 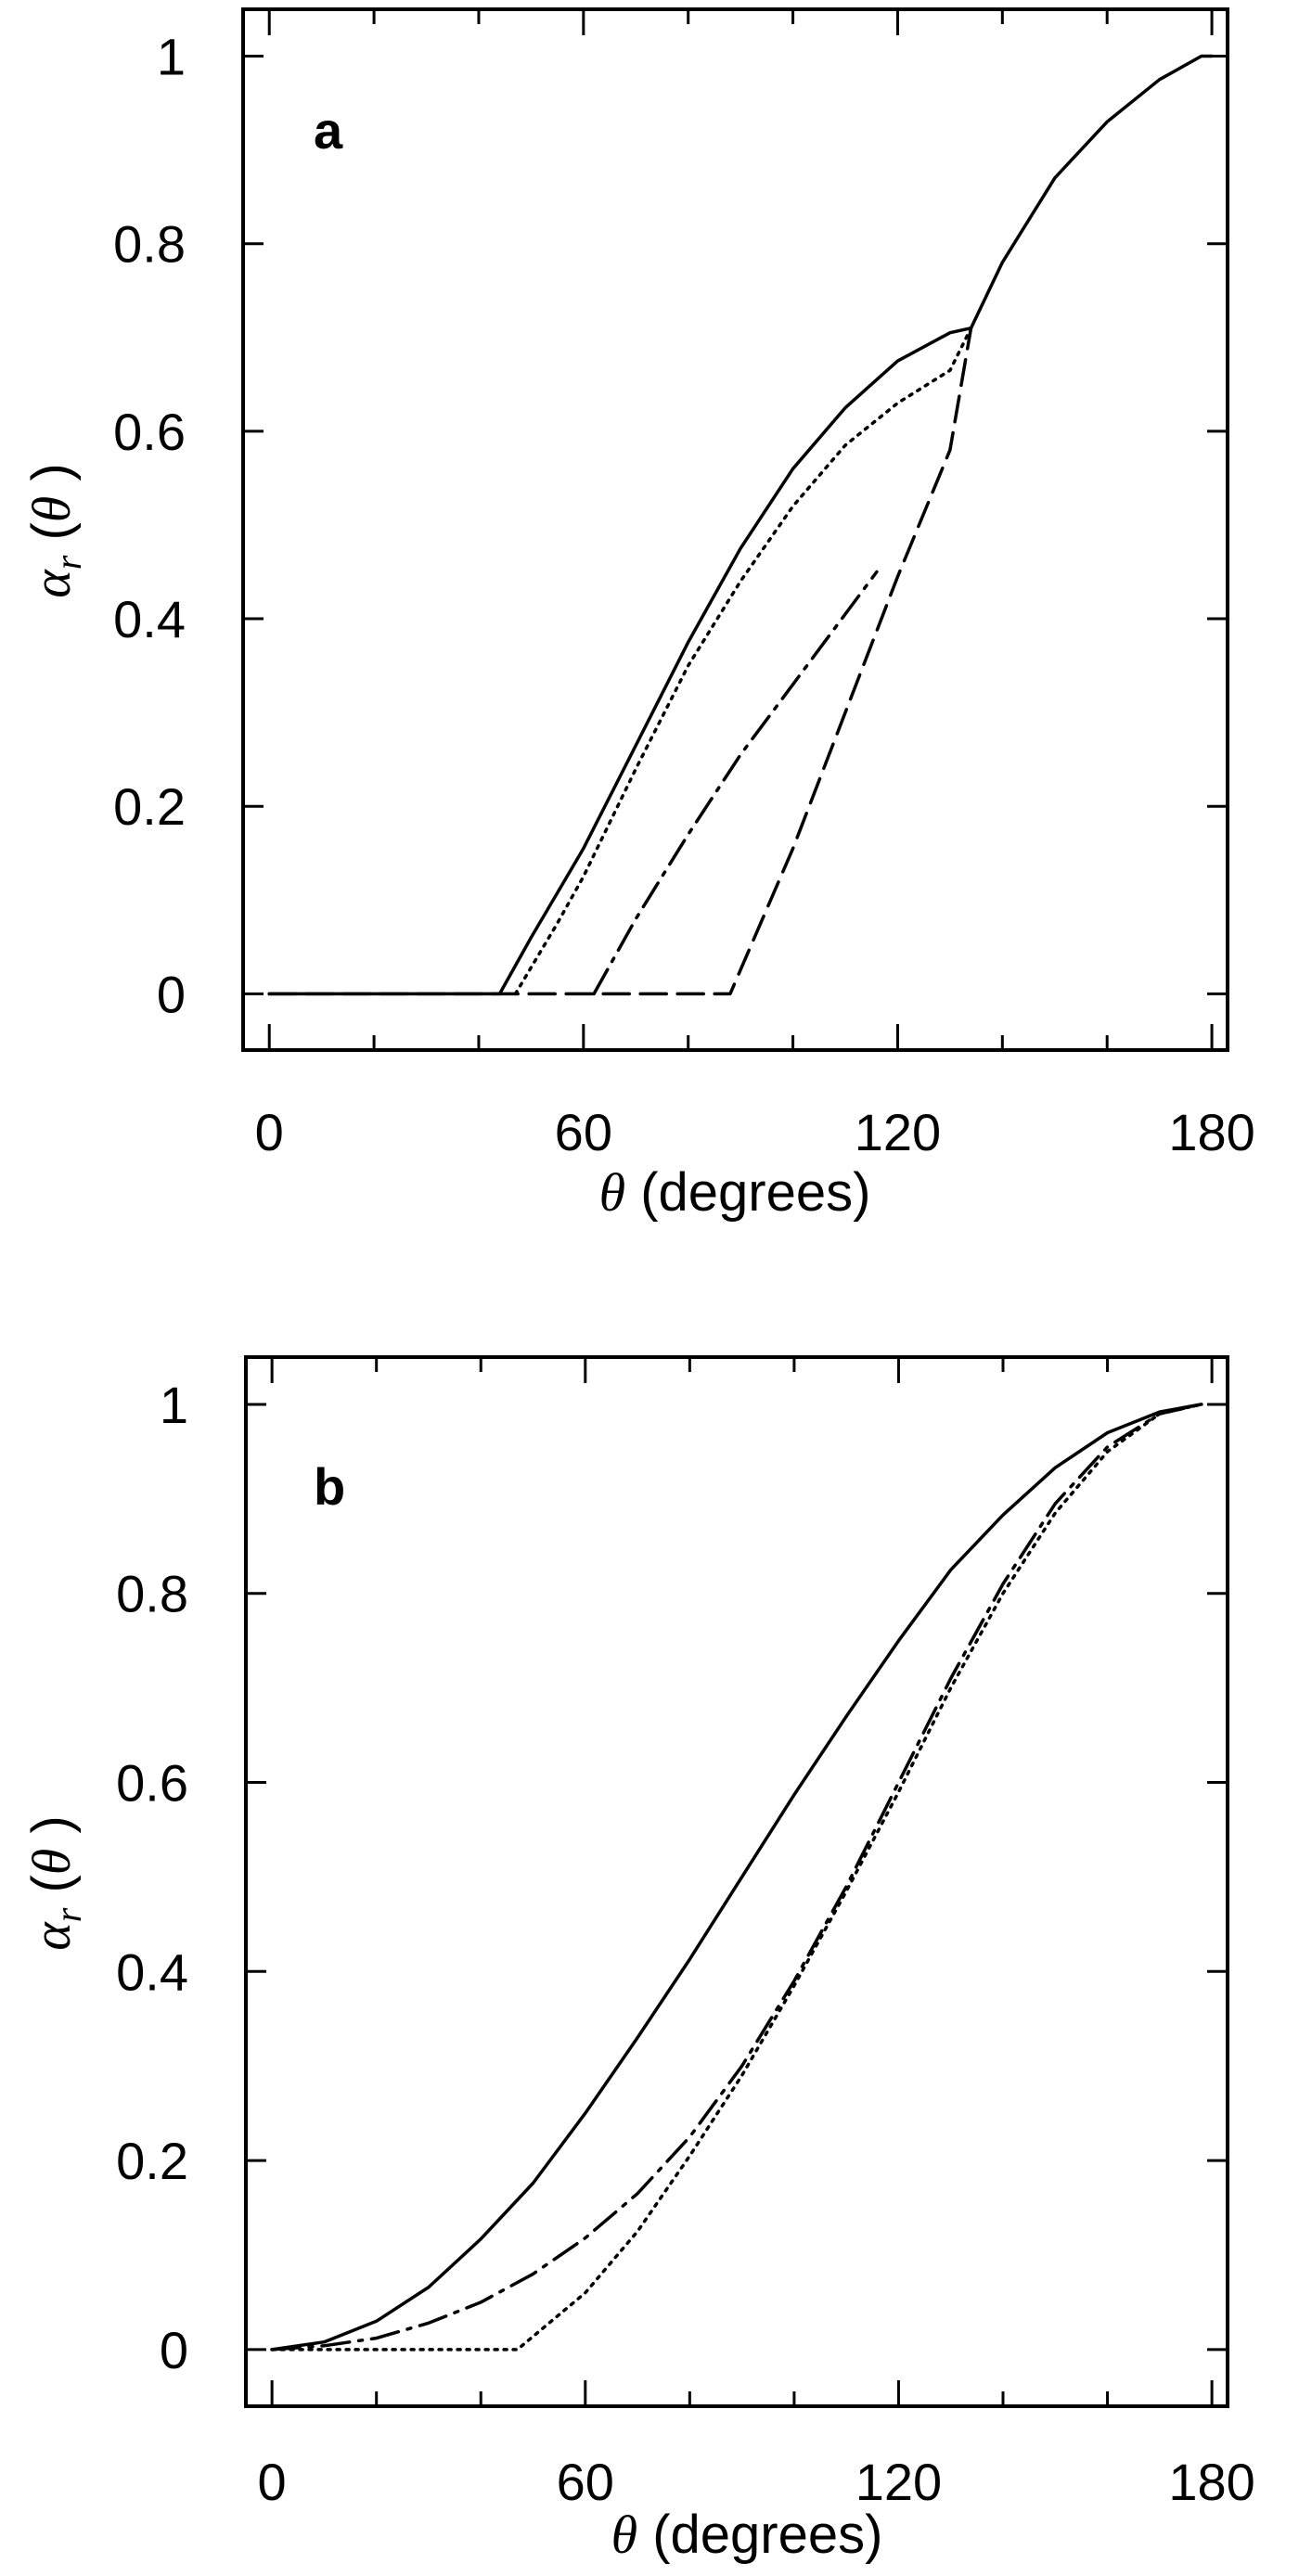 What do you see at coordinates (329, 1486) in the screenshot?
I see `panel-label: b` at bounding box center [329, 1486].